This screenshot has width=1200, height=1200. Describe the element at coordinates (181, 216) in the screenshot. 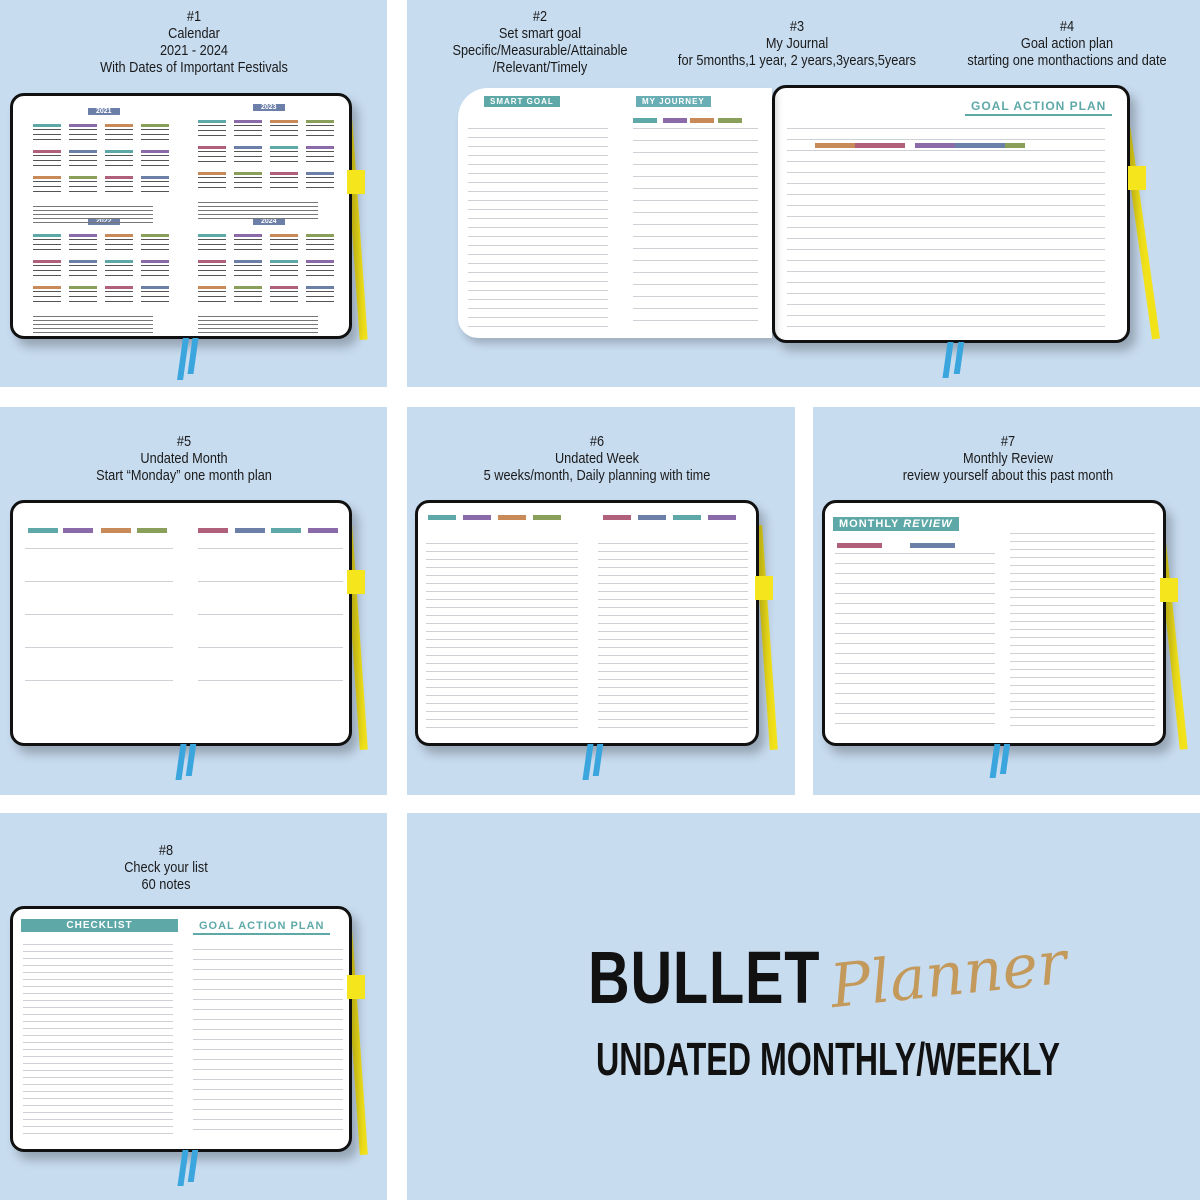

I see `notebook: 2021 2023 2022 2024` at that location.